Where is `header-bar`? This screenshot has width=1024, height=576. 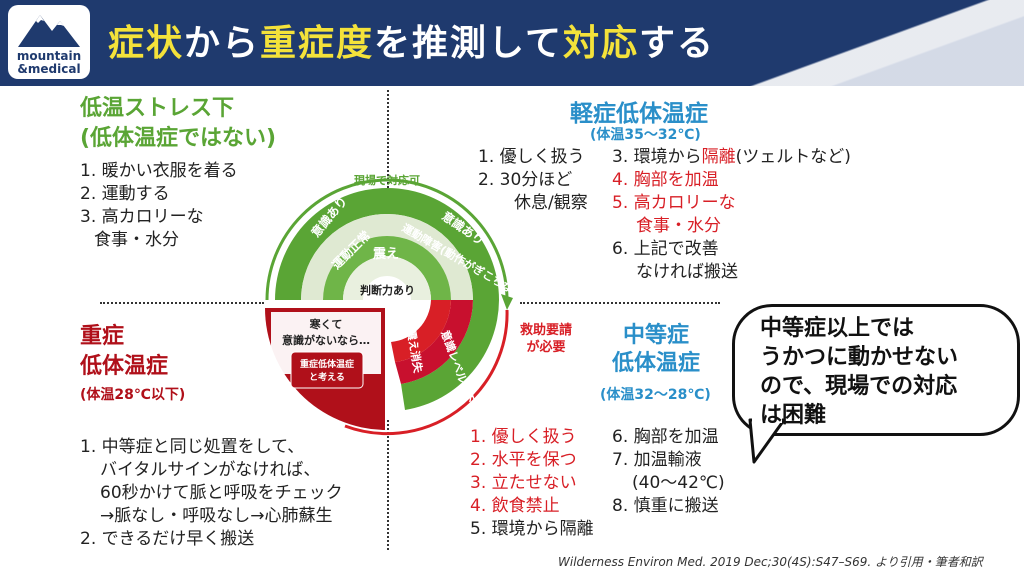
header-bar is located at coordinates (512, 43).